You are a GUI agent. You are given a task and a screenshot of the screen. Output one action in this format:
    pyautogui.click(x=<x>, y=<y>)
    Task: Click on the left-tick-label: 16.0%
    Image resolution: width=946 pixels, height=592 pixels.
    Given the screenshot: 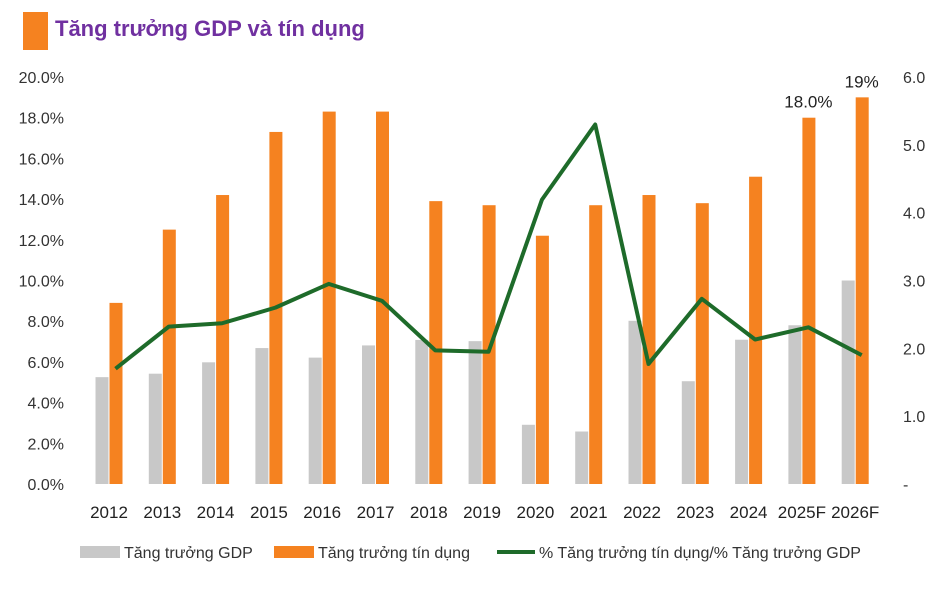 What is the action you would take?
    pyautogui.click(x=41, y=159)
    